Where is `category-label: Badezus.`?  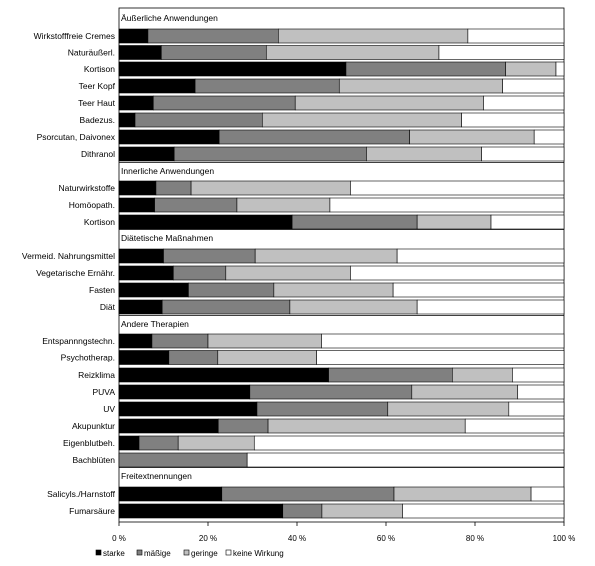
category-label: Badezus. is located at coordinates (97, 120).